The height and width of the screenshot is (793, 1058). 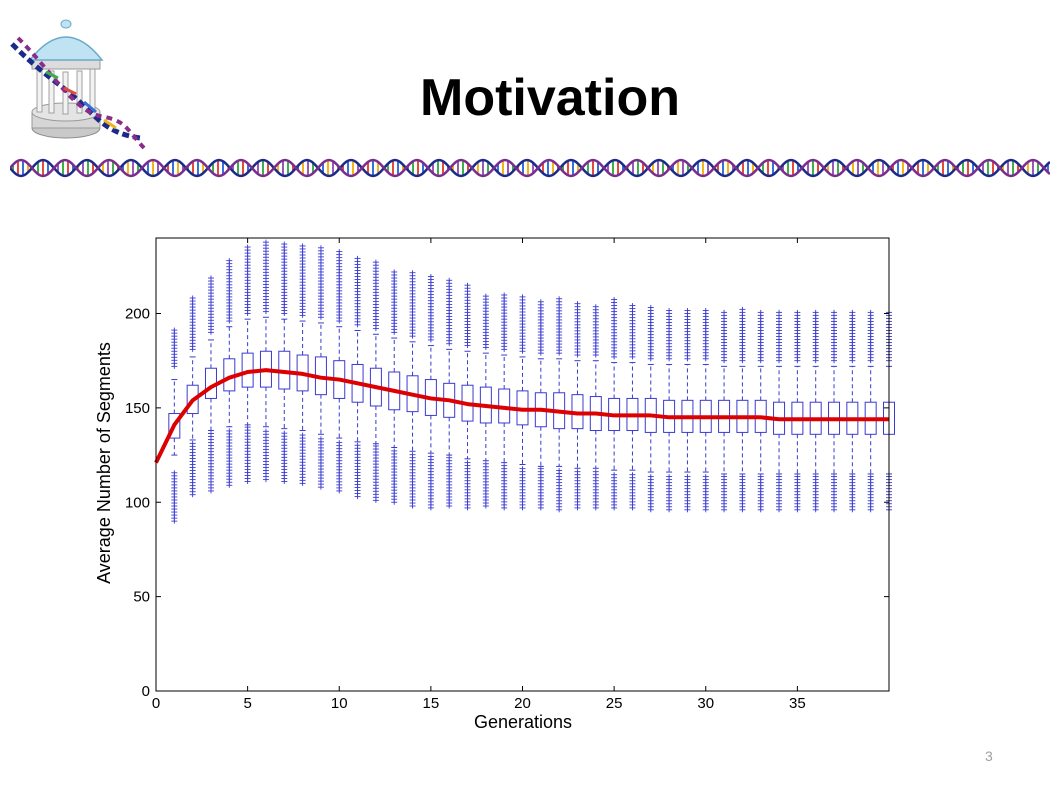 I want to click on x-axis-label: Generations, so click(x=523, y=722).